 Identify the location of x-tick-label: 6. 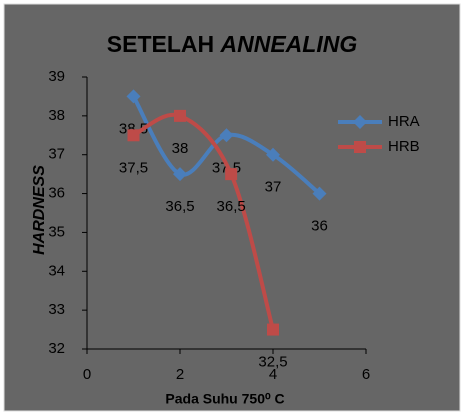
(366, 374).